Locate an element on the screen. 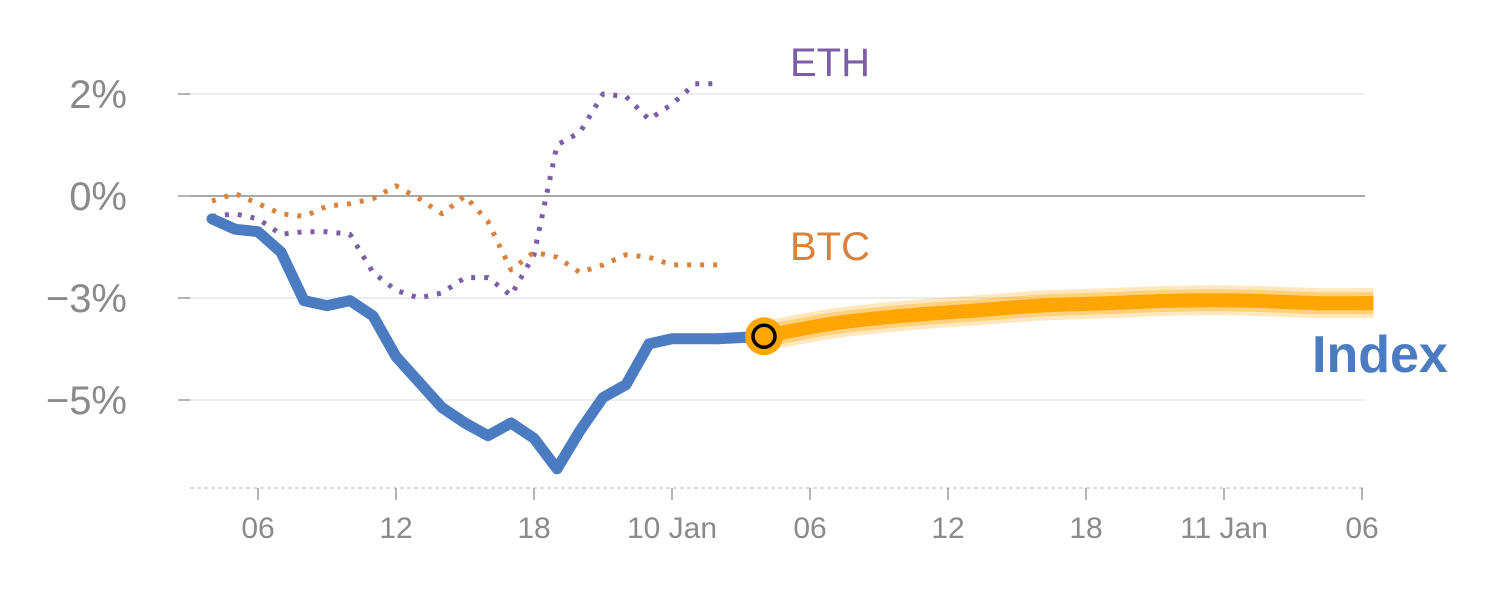 Image resolution: width=1500 pixels, height=600 pixels. series-label-eth: ETH is located at coordinates (830, 63).